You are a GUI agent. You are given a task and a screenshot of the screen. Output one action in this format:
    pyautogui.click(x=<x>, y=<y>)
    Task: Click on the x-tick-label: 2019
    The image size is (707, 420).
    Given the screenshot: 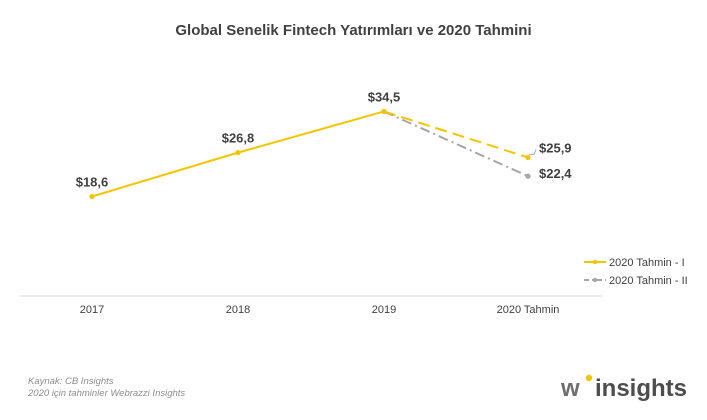 What is the action you would take?
    pyautogui.click(x=384, y=310)
    